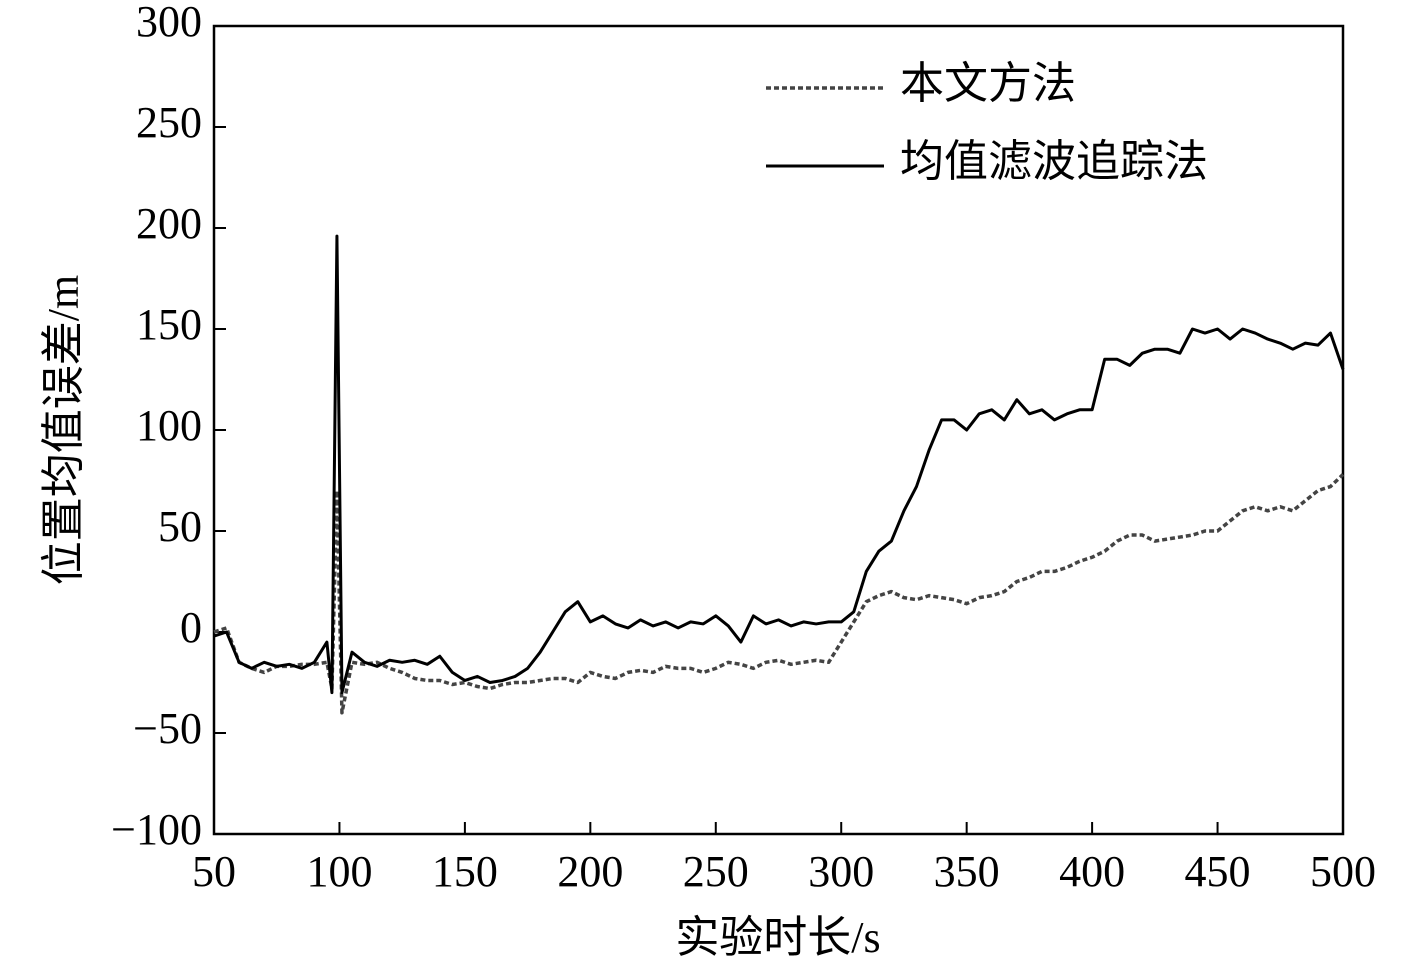 The image size is (1417, 971). I want to click on x-tick-label: 350, so click(967, 871).